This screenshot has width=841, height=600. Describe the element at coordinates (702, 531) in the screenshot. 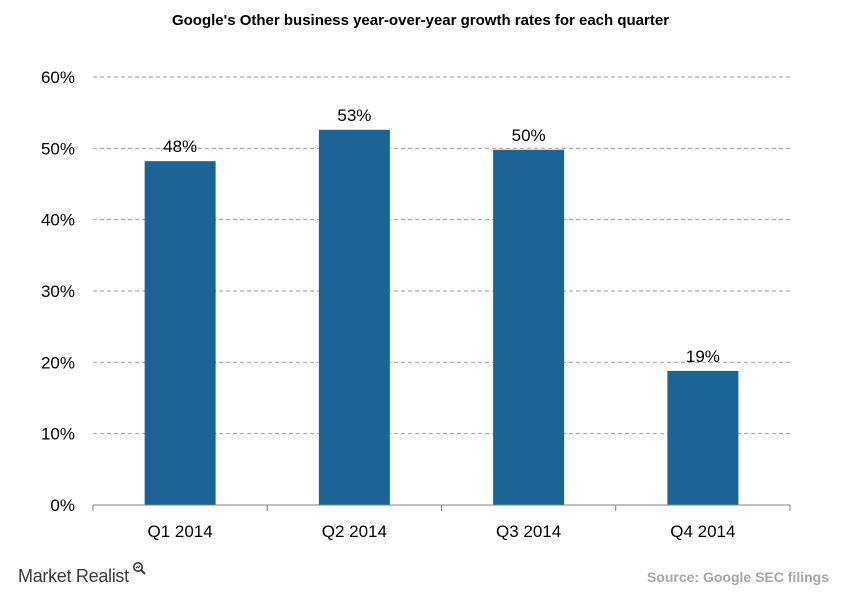

I see `x-tick-label: Q4 2014` at that location.